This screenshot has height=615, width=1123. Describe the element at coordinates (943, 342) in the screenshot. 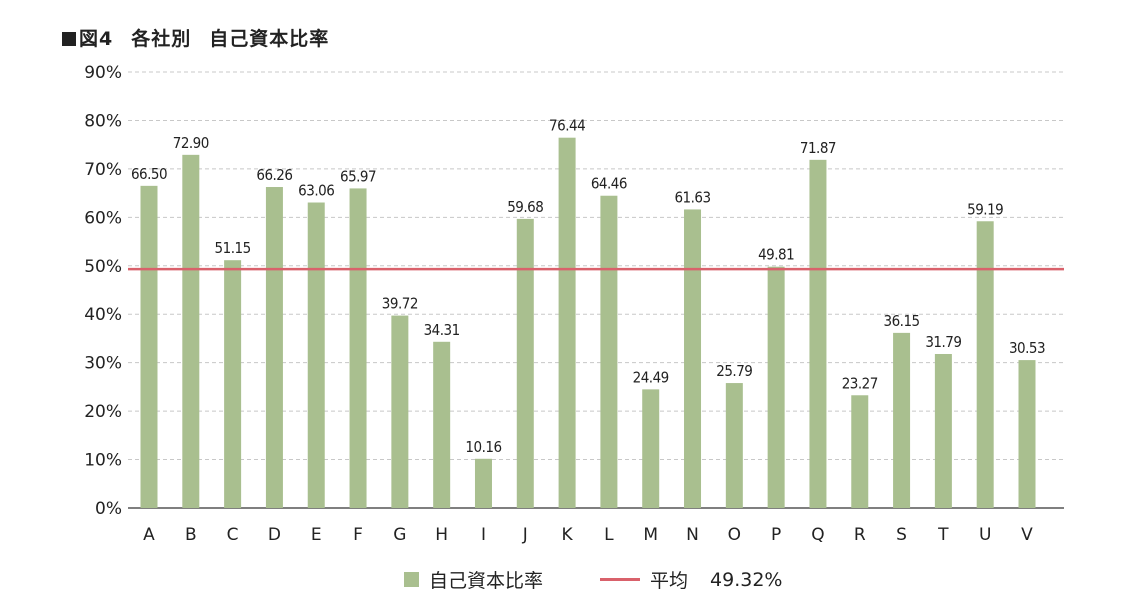

I see `data-label: 31.79` at that location.